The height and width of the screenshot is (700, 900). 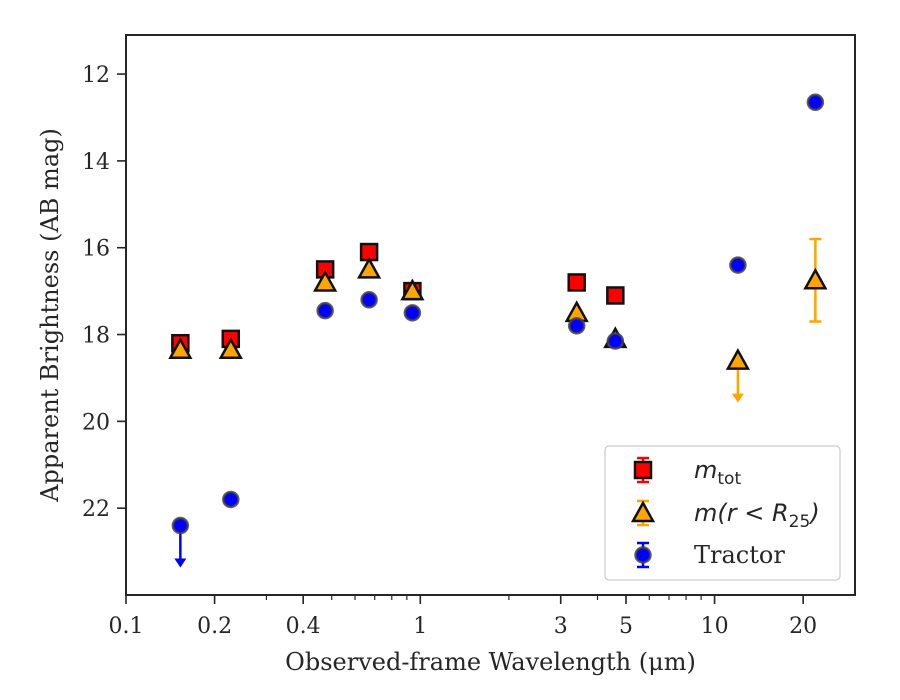 I want to click on y-tick-label: 16, so click(x=96, y=249).